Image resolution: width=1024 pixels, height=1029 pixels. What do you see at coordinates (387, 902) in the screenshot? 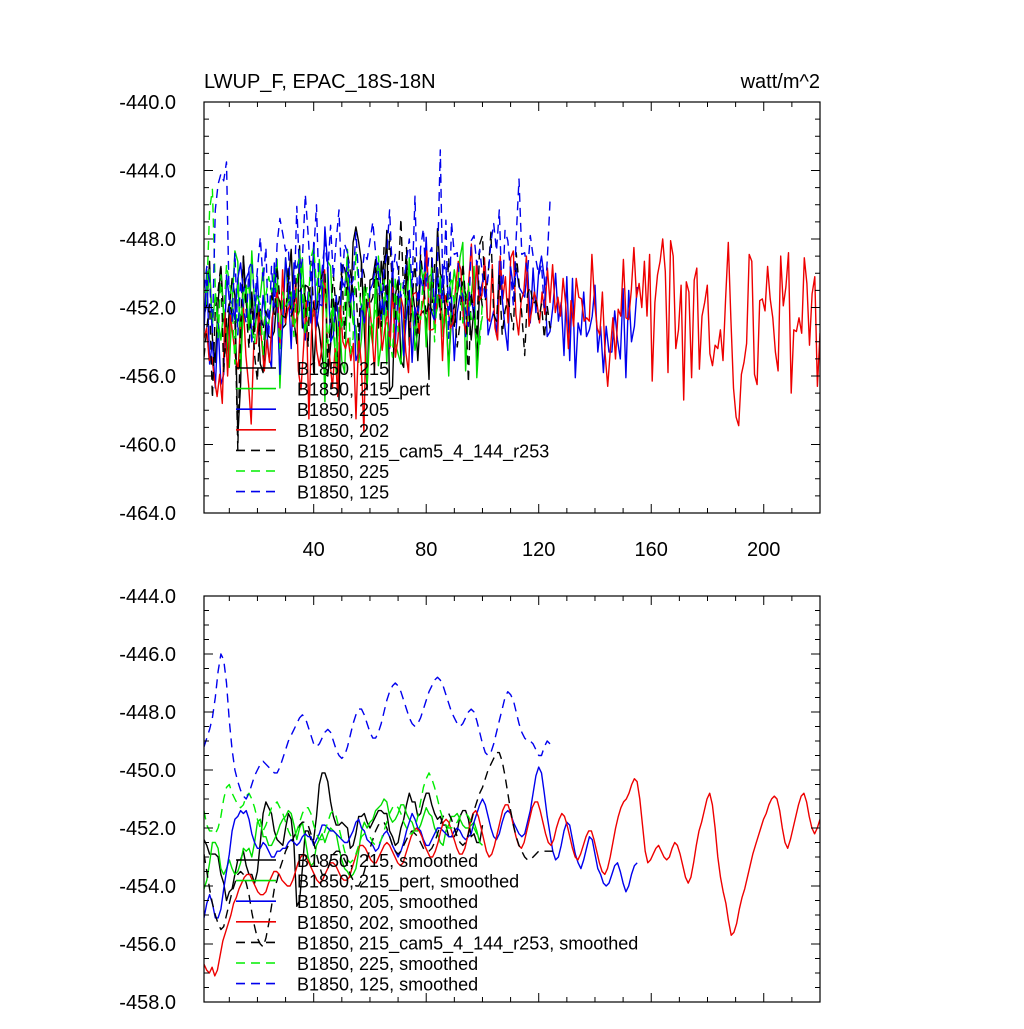
I see `legend-label: B1850, 205, smoothed` at bounding box center [387, 902].